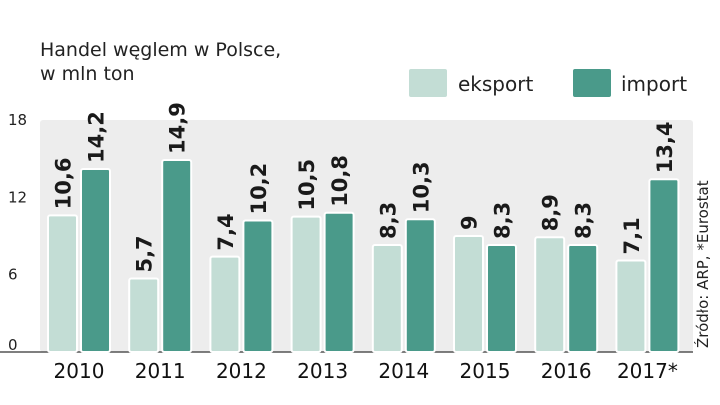  Describe the element at coordinates (225, 304) in the screenshot. I see `bar-eksport-2012` at that location.